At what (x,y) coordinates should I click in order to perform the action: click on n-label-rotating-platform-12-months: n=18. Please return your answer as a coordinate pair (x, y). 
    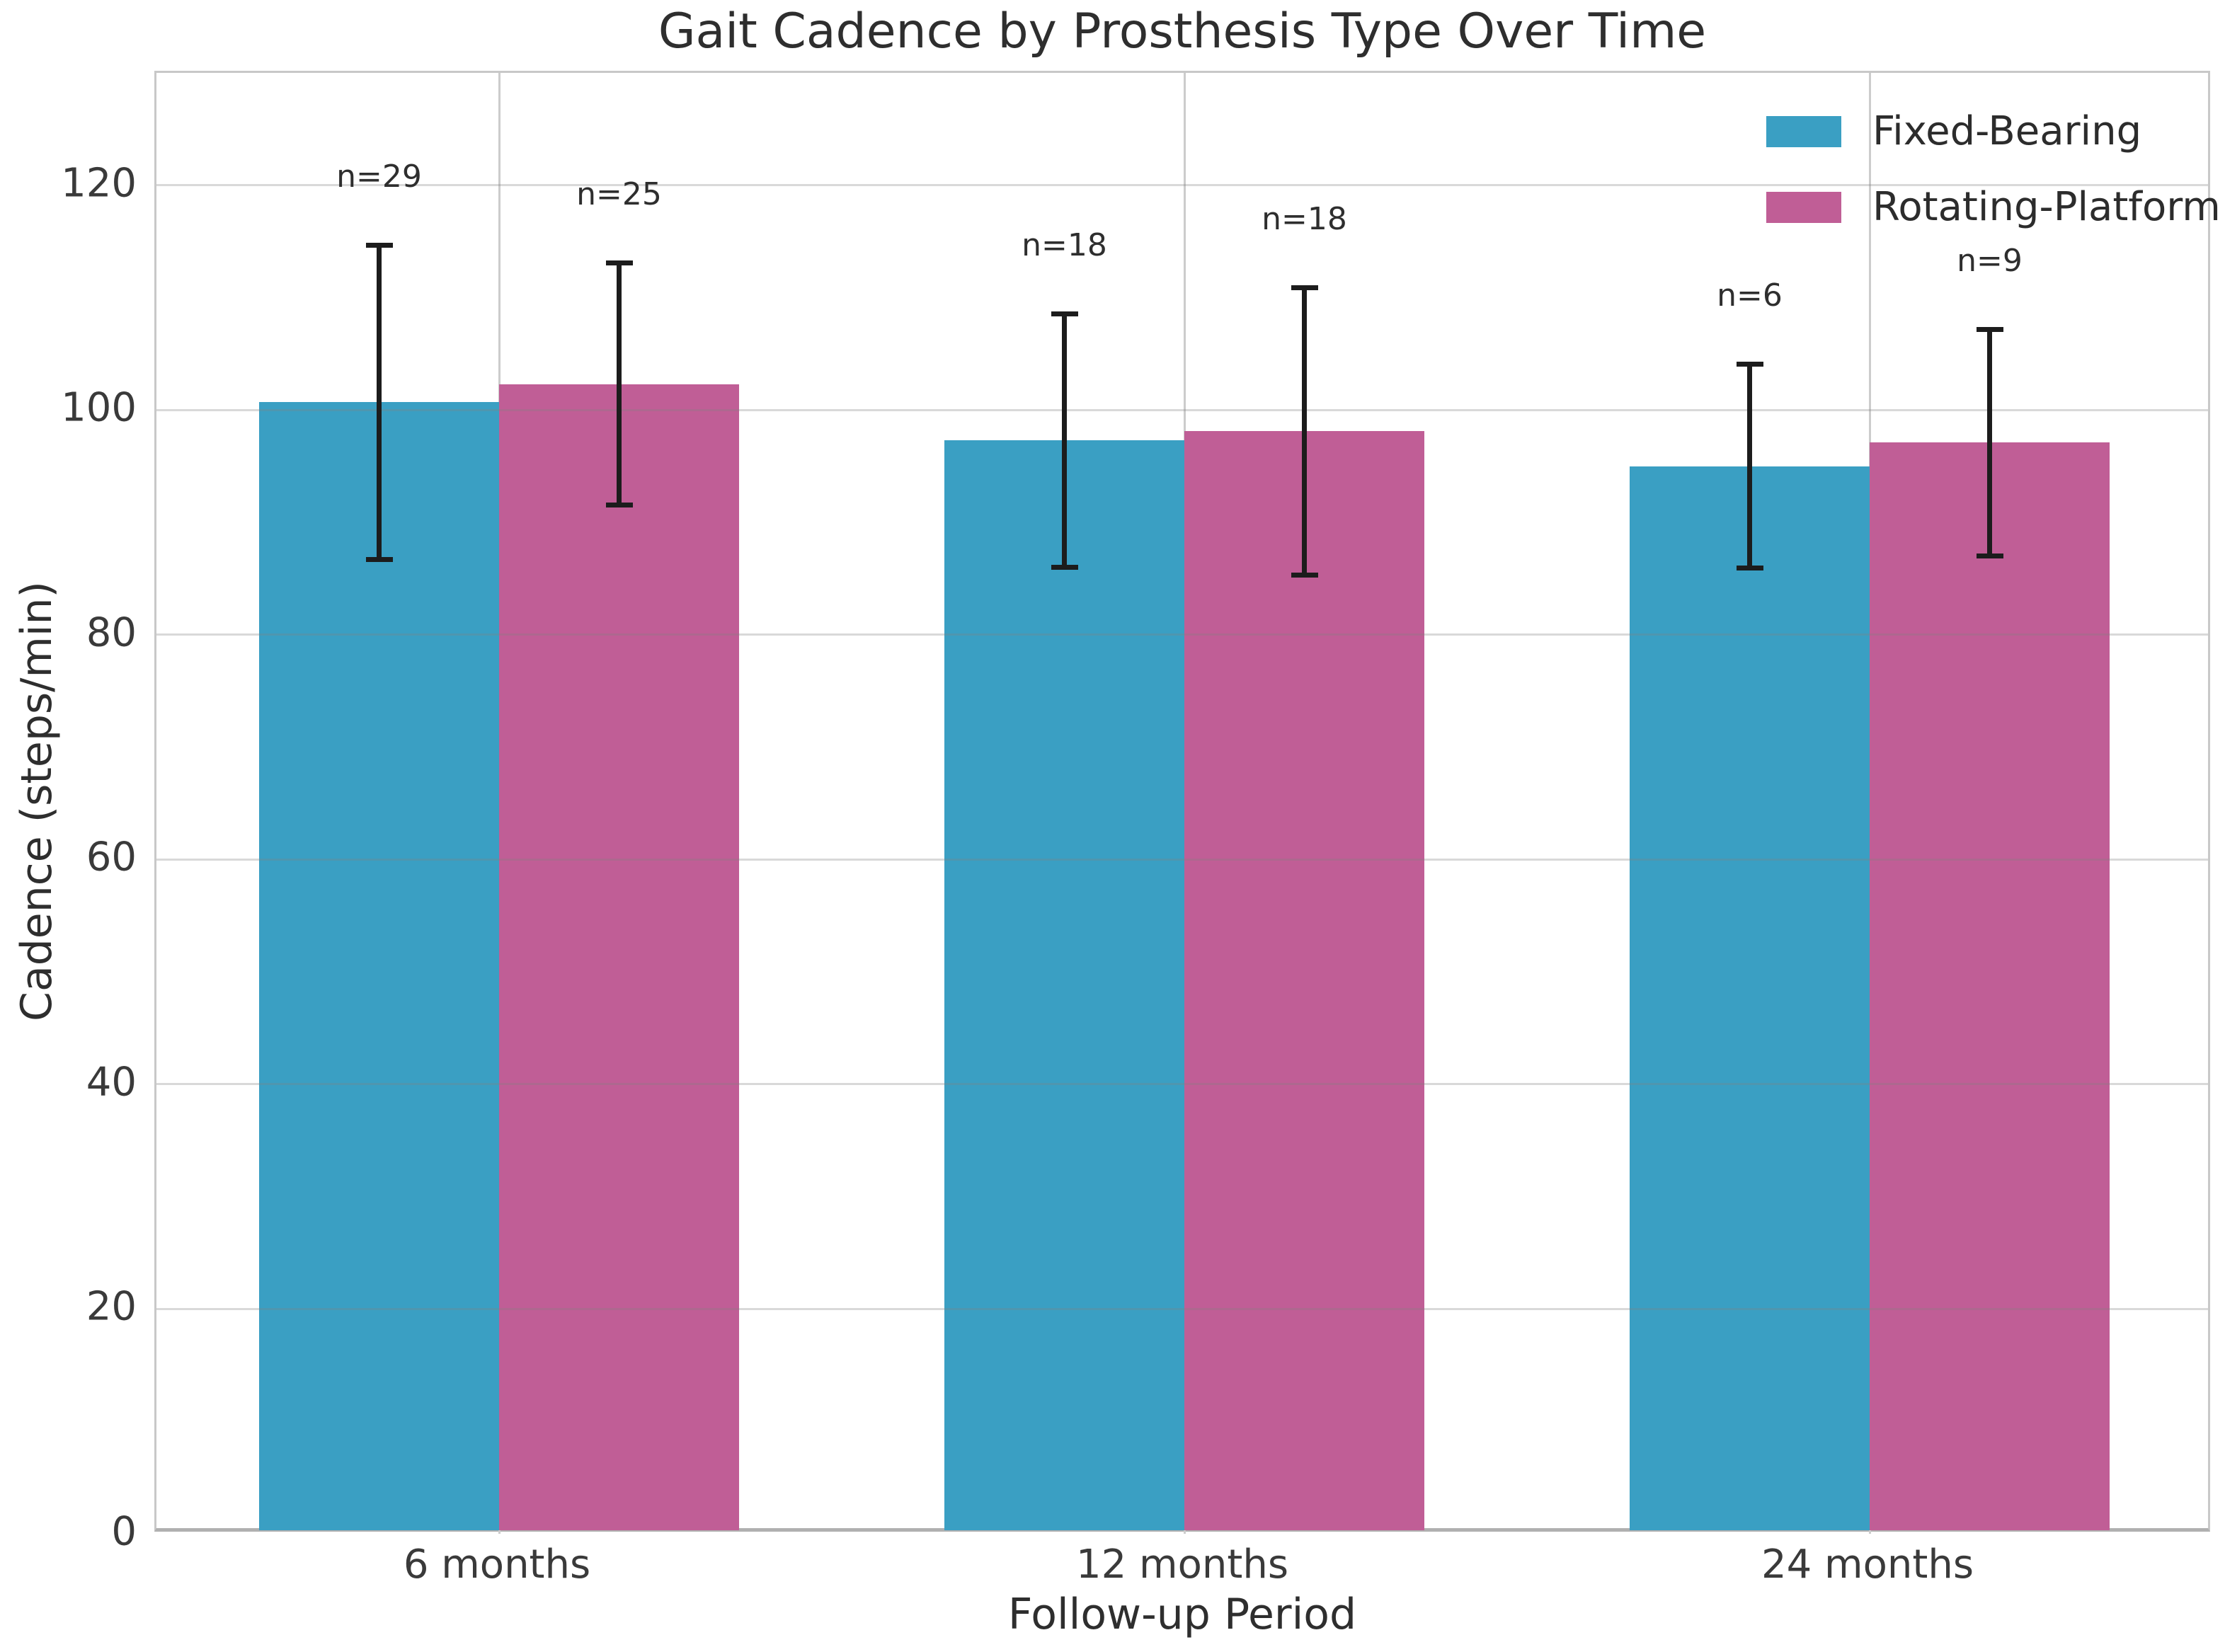
    Looking at the image, I should click on (1305, 219).